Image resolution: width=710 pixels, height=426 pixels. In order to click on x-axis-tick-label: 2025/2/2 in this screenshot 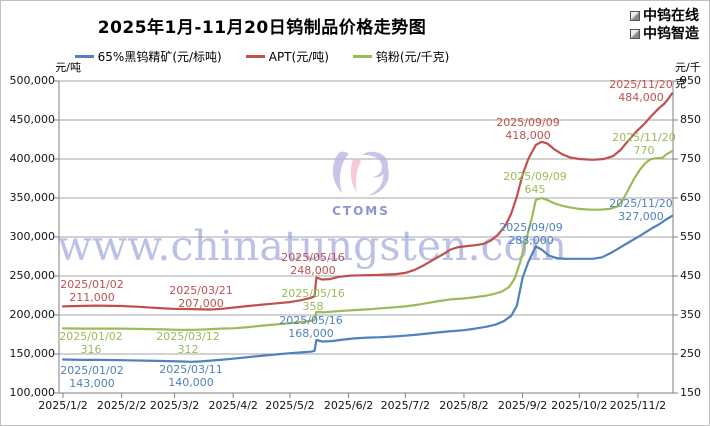, I will do `click(121, 405)`.